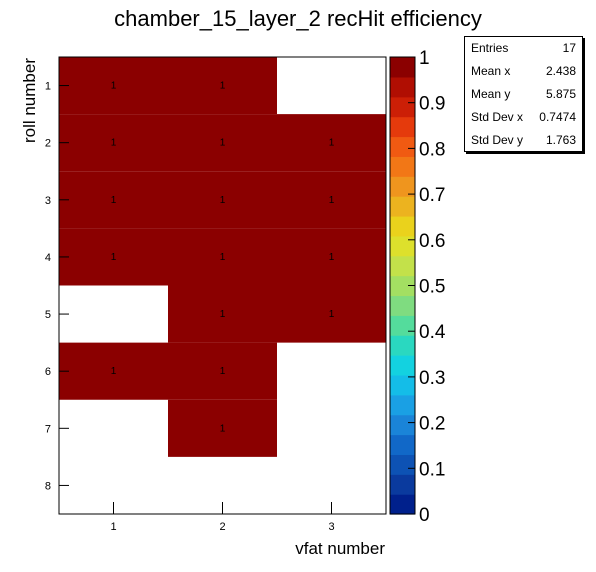 The height and width of the screenshot is (572, 596). Describe the element at coordinates (48, 144) in the screenshot. I see `y-tick-label: 2` at that location.